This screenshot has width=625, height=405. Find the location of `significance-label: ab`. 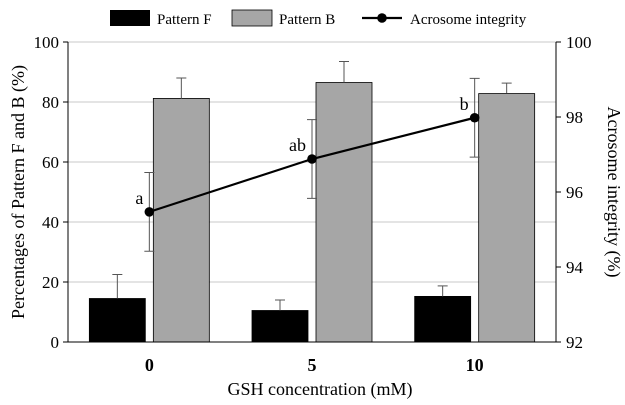

significance-label: ab is located at coordinates (297, 145).